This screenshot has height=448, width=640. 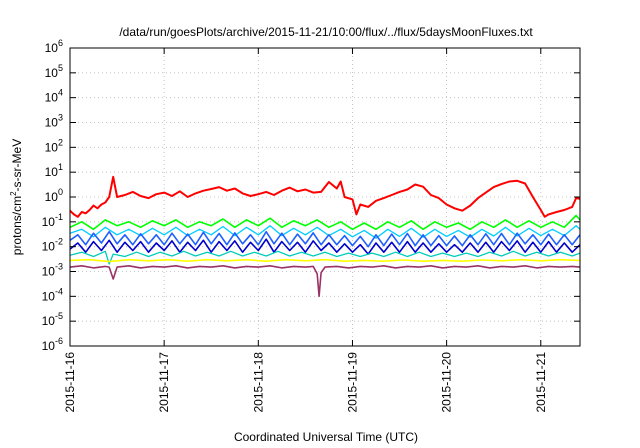 What do you see at coordinates (60, 192) in the screenshot?
I see `y-tick-exponent: 0` at bounding box center [60, 192].